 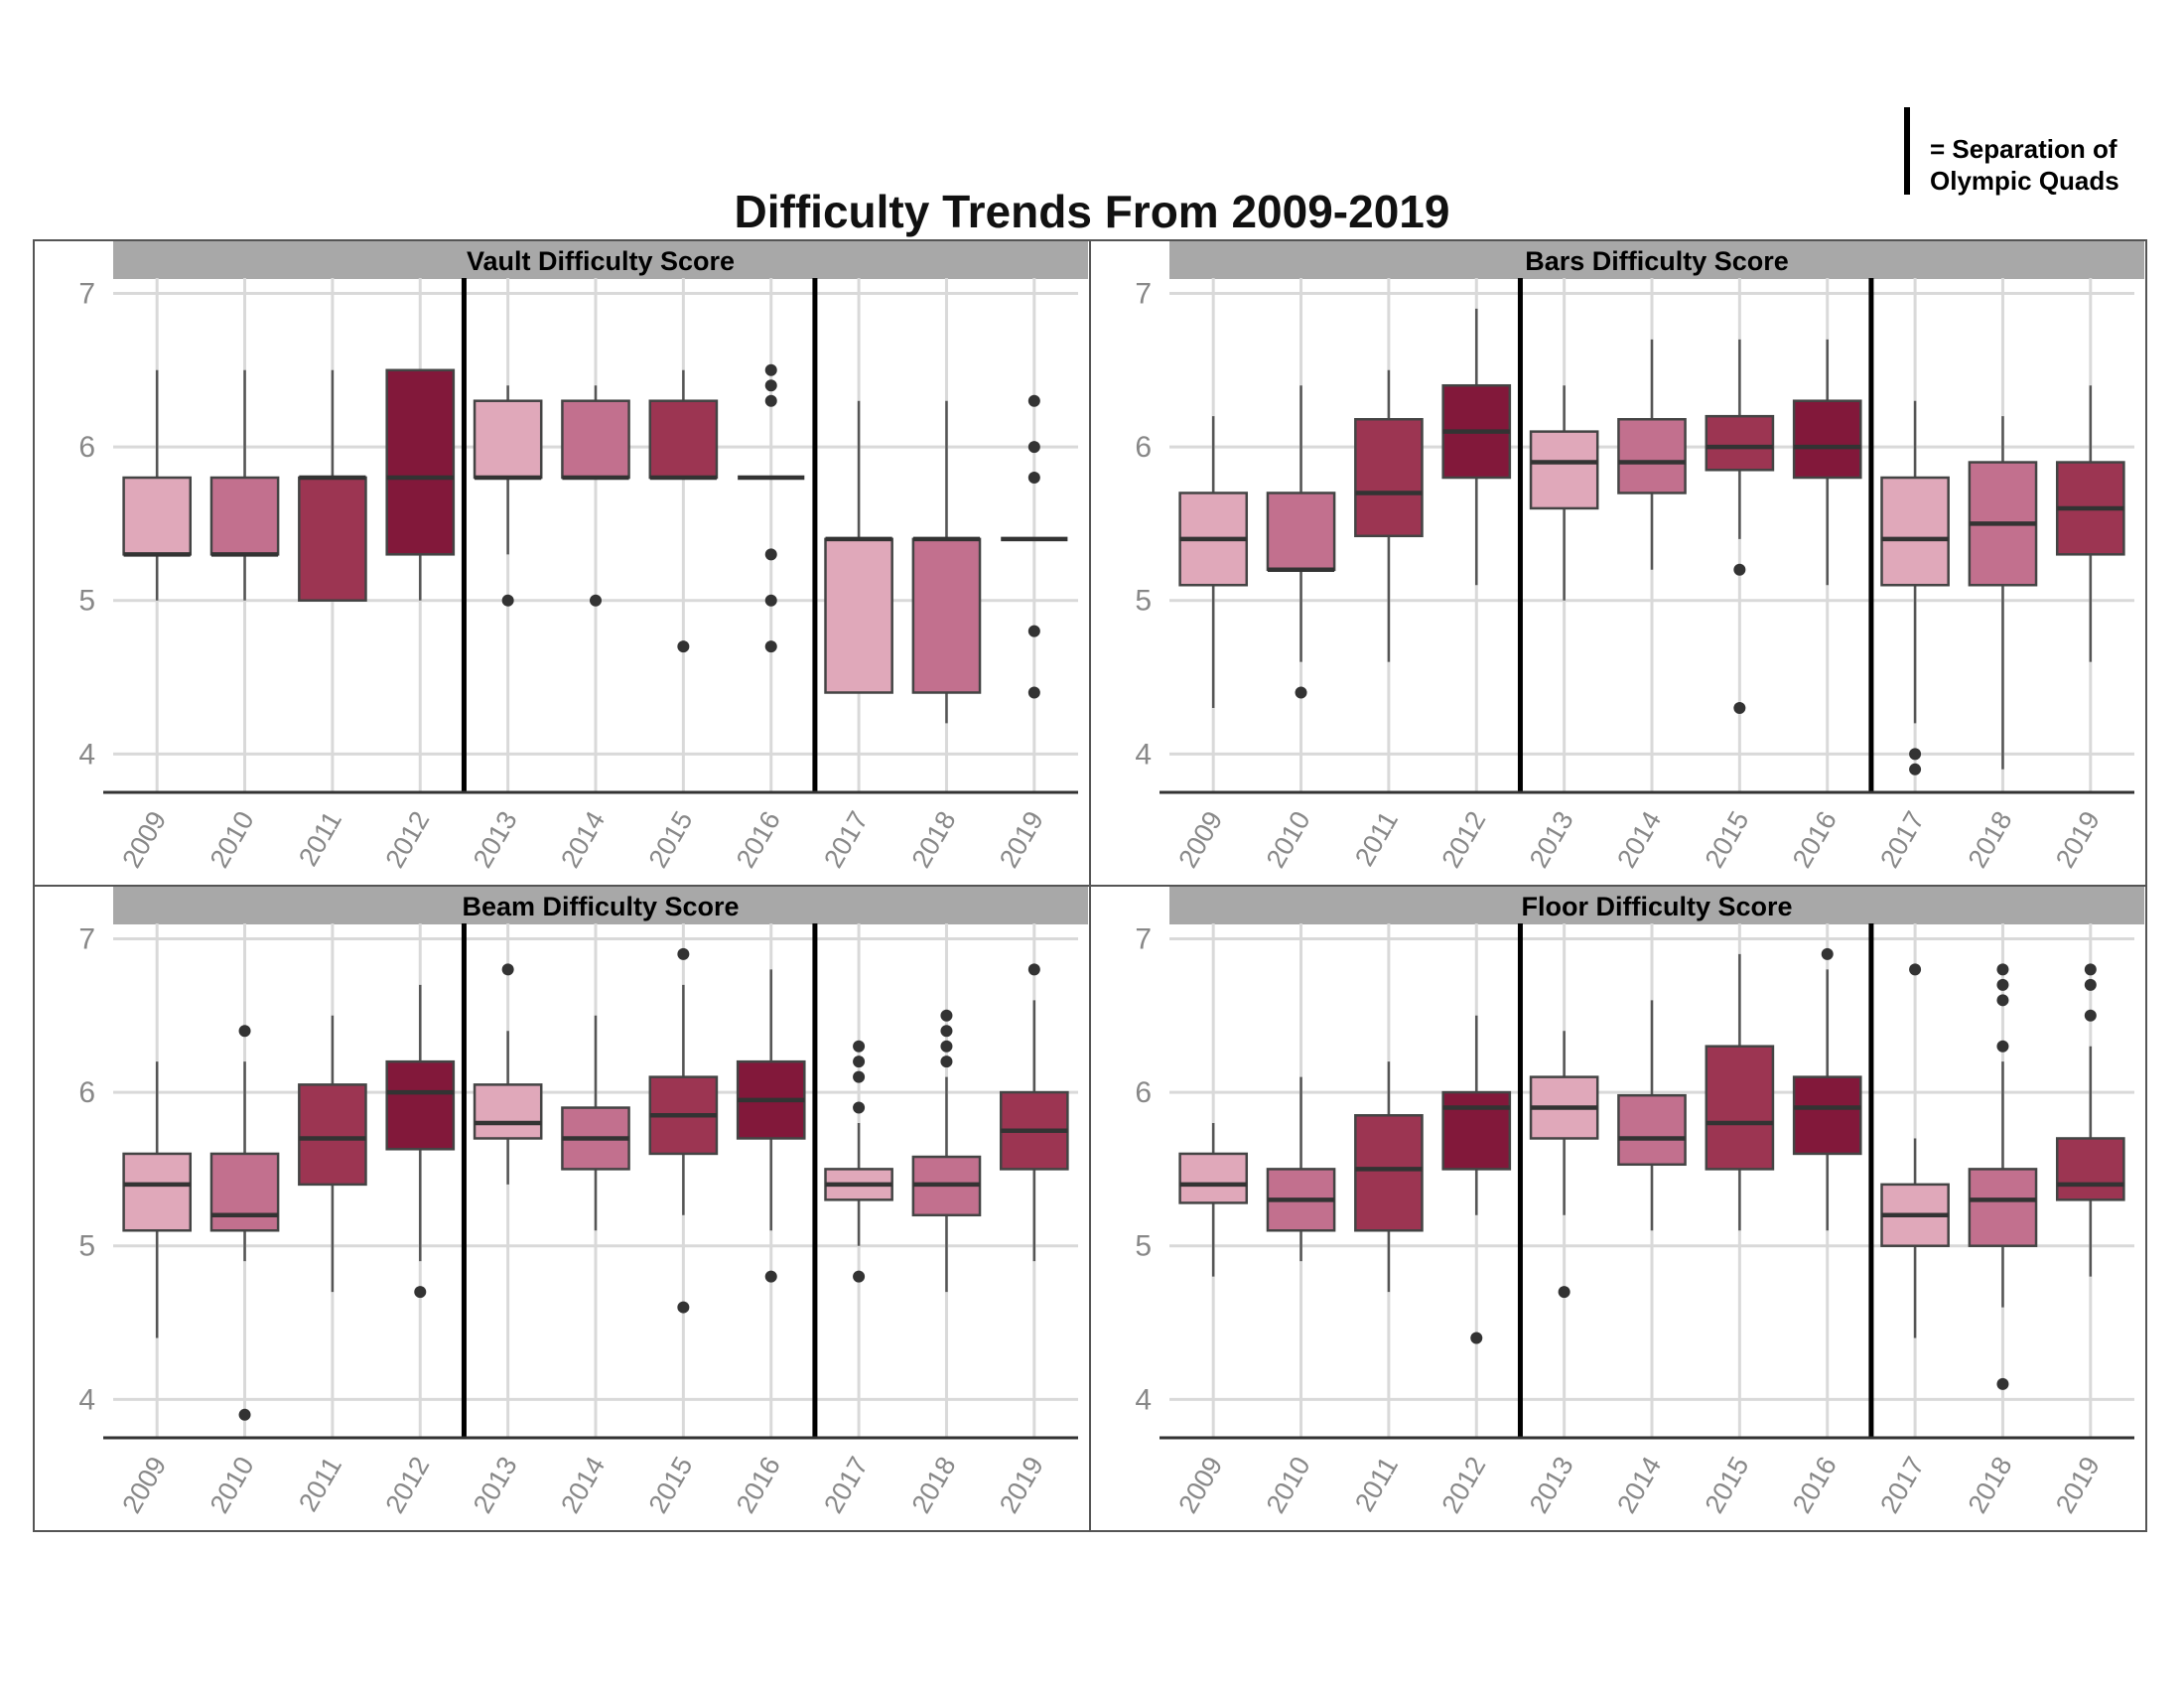 What do you see at coordinates (1092, 211) in the screenshot?
I see `chart-title: Difficulty Trends From 2009-2019` at bounding box center [1092, 211].